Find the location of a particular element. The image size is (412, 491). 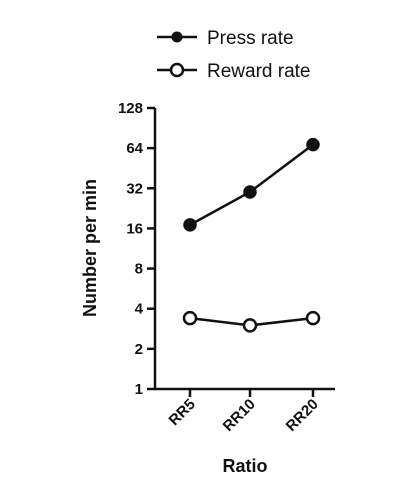

y-tick-label-8: 8 is located at coordinates (139, 269).